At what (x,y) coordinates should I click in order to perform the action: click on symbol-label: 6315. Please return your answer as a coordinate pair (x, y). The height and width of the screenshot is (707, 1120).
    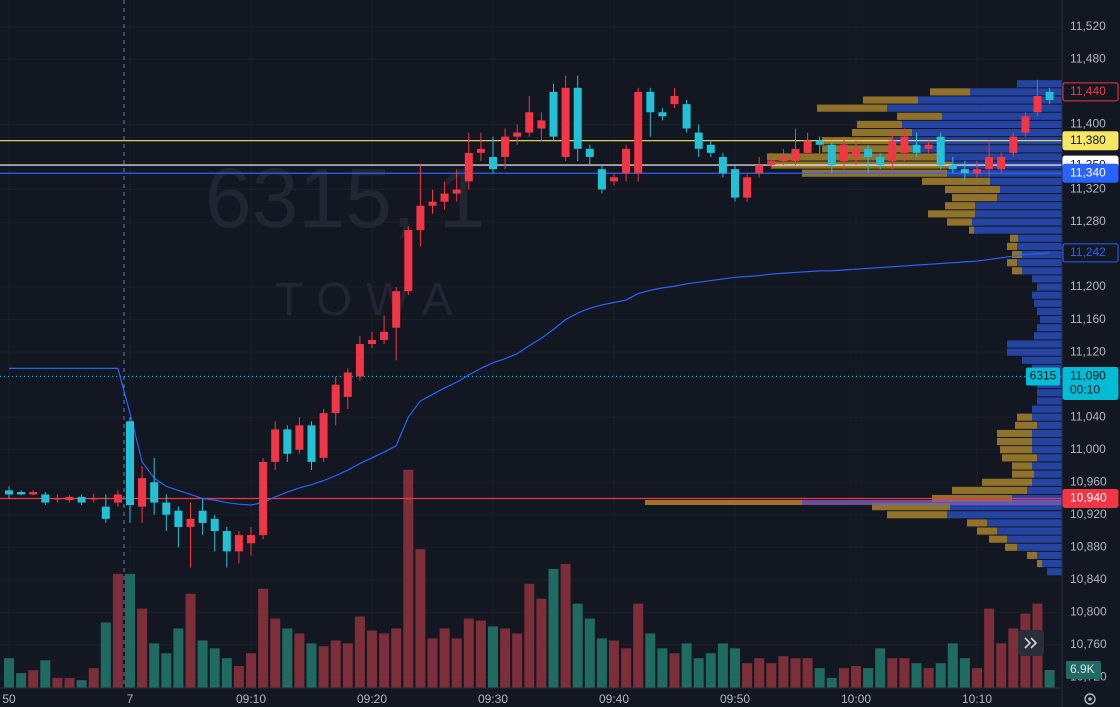
    Looking at the image, I should click on (1043, 376).